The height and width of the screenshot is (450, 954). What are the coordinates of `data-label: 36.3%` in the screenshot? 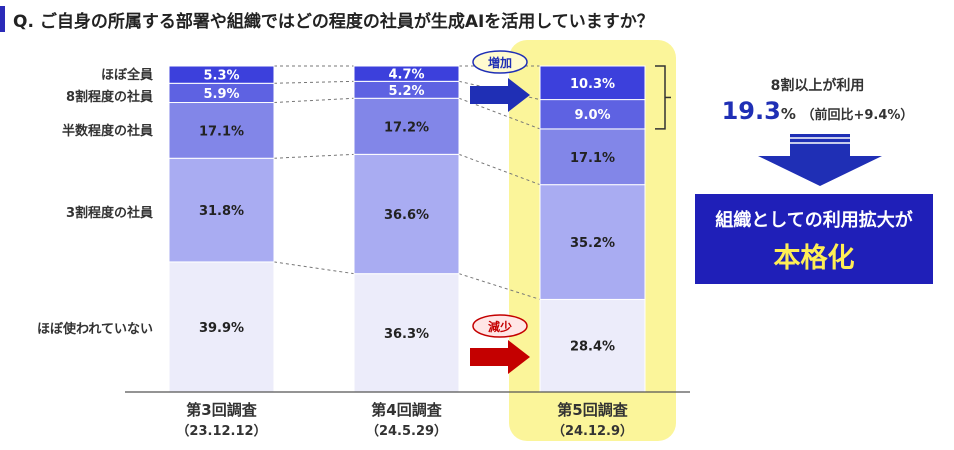 It's located at (406, 334).